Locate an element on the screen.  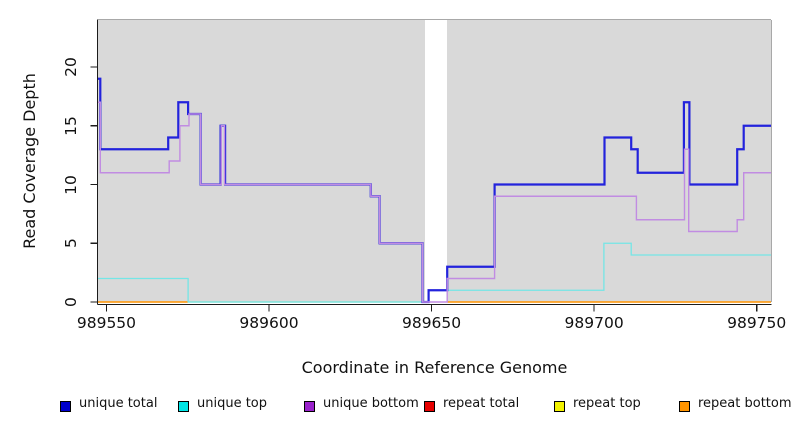
legend-item-unique-bottom: unique bottom is located at coordinates (361, 404).